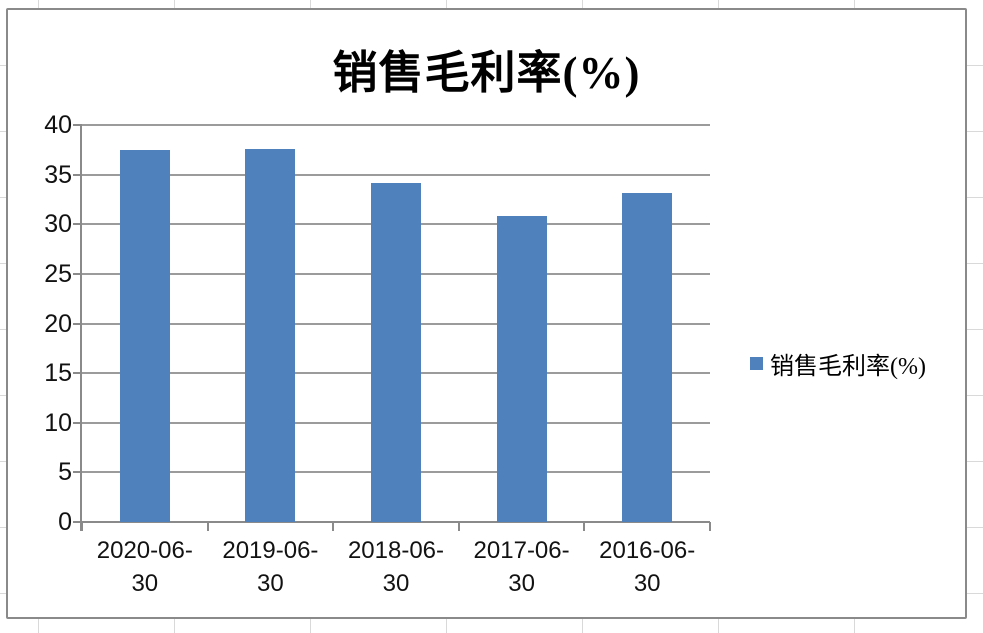  Describe the element at coordinates (58, 373) in the screenshot. I see `y-axis-label: 15` at that location.